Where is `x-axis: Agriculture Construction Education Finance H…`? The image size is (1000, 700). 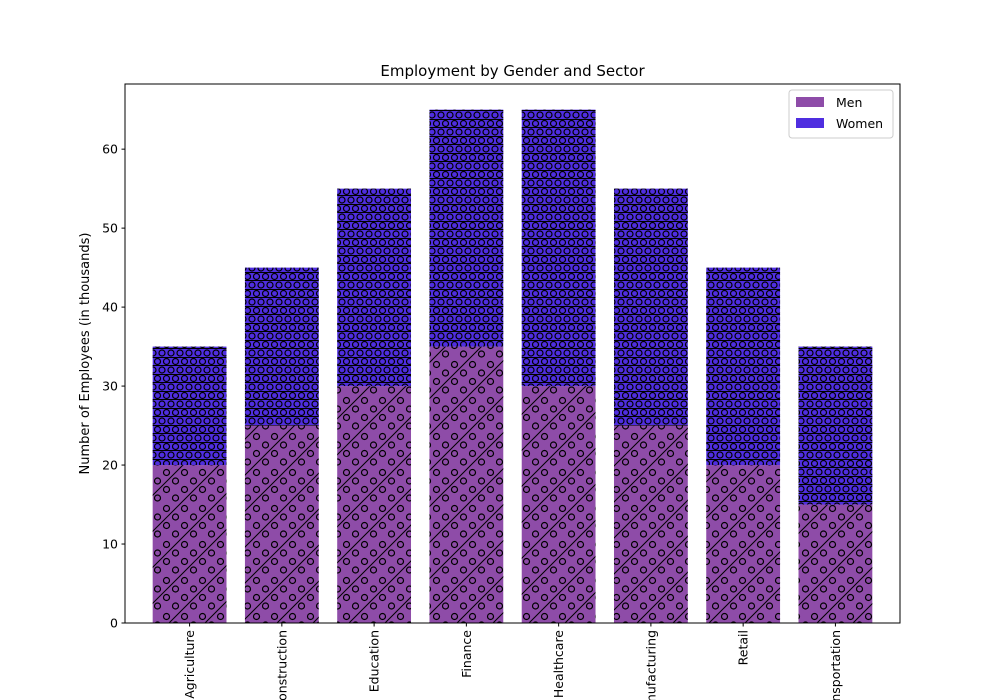
x-axis: Agriculture Construction Education Finance H… is located at coordinates (512, 661).